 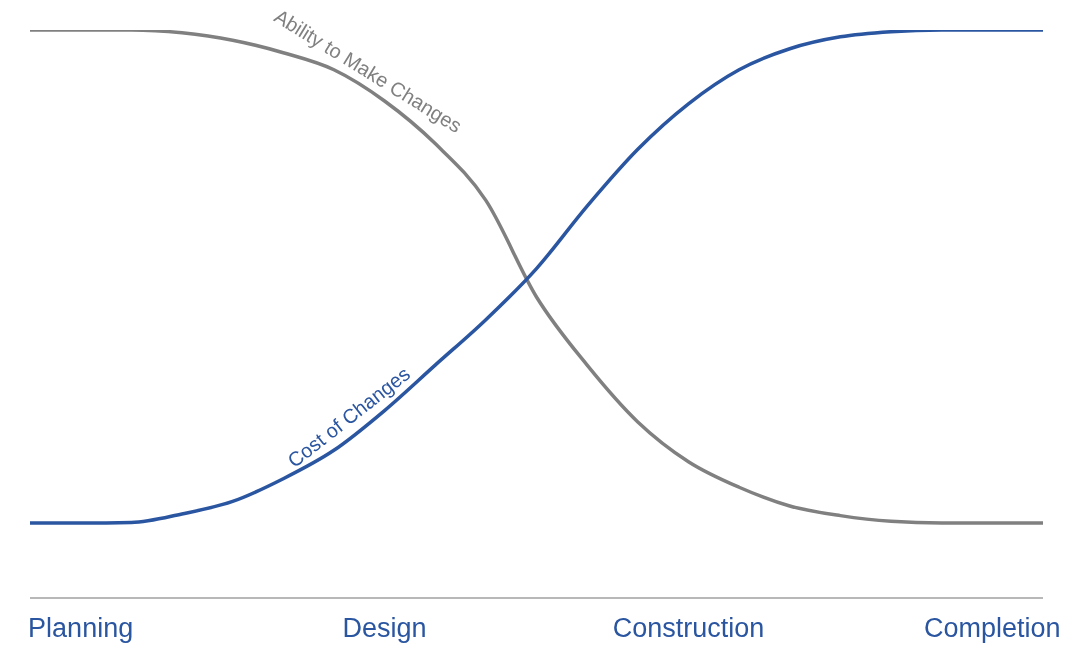 I want to click on x-tick-label: Completion, so click(x=992, y=628).